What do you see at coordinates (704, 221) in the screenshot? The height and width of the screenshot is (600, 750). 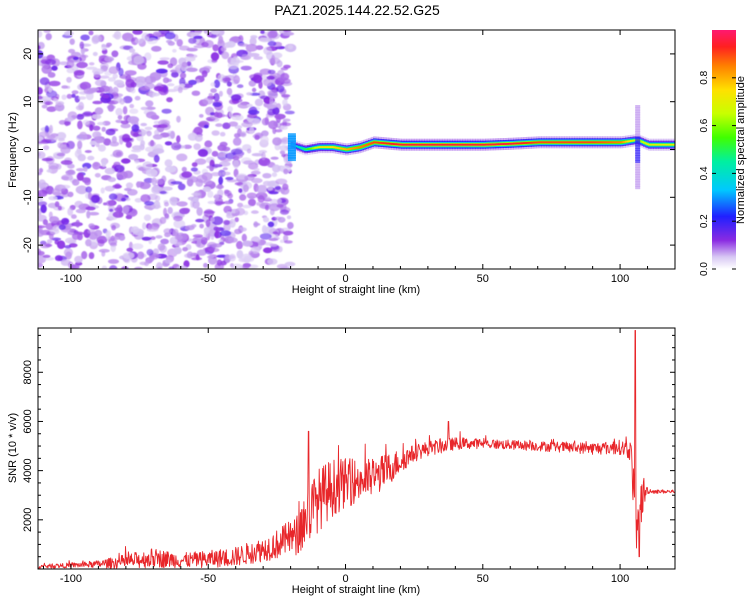 I see `colorbar-tick-label: 0.2` at bounding box center [704, 221].